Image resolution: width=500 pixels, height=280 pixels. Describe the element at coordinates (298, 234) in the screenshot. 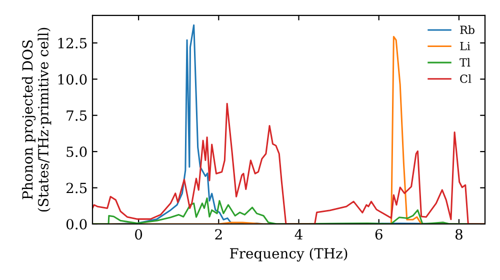

I see `x-tick-label: 4` at that location.